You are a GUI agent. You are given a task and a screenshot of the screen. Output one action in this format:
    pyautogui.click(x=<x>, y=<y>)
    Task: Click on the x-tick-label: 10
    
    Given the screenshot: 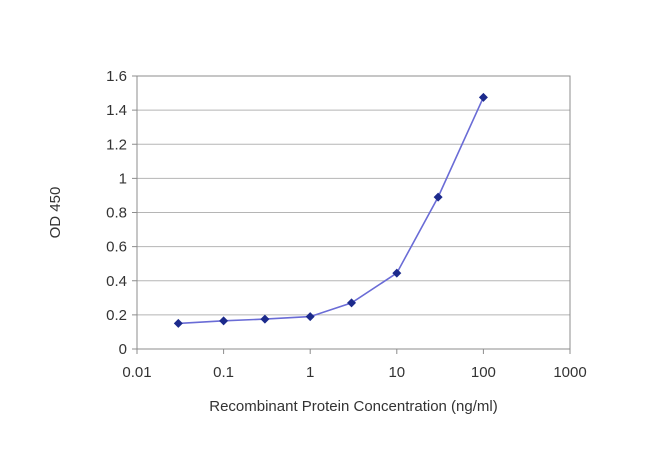 What is the action you would take?
    pyautogui.click(x=396, y=372)
    